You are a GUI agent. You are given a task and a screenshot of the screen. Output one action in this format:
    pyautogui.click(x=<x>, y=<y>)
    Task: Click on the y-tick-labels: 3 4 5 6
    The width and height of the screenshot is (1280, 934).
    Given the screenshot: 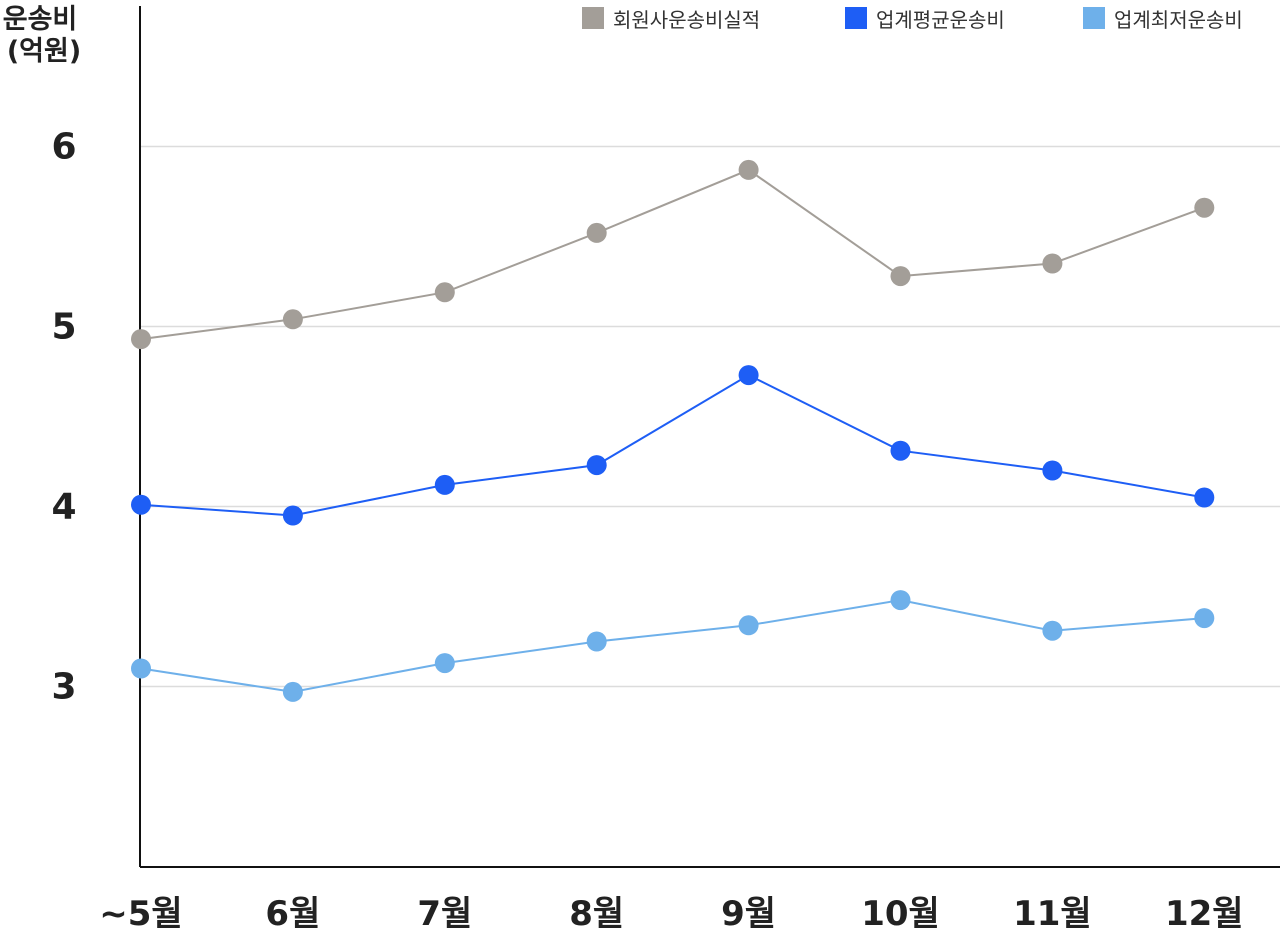 What is the action you would take?
    pyautogui.click(x=63, y=417)
    